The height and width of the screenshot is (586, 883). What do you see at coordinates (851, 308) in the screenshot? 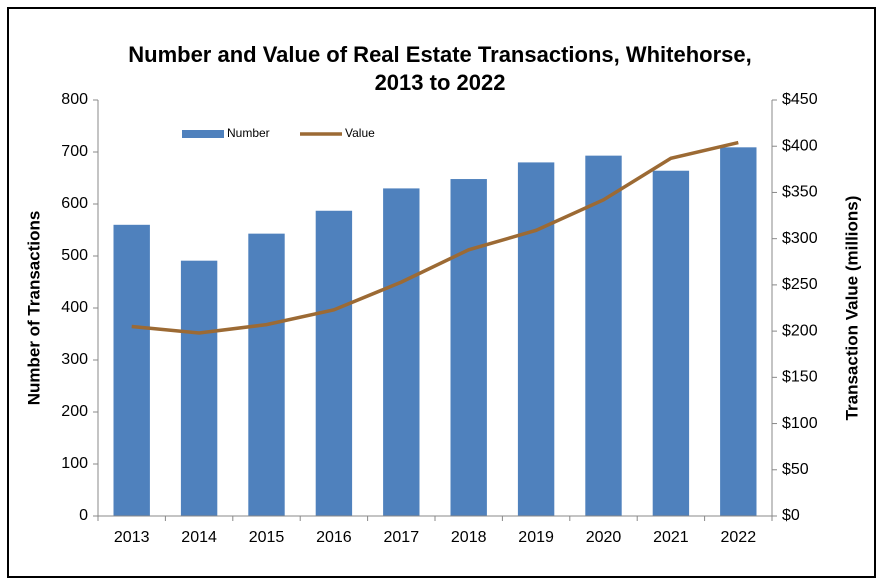
I see `y2-axis-label: Transaction Value (millions)` at bounding box center [851, 308].